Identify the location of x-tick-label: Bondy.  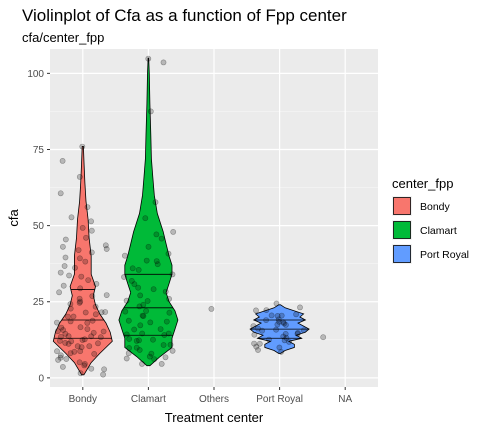
(83, 399).